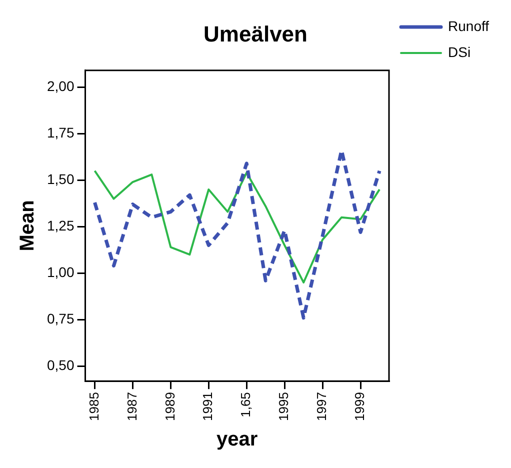 The image size is (511, 468). I want to click on y-tick-label: 0,50, so click(60, 365).